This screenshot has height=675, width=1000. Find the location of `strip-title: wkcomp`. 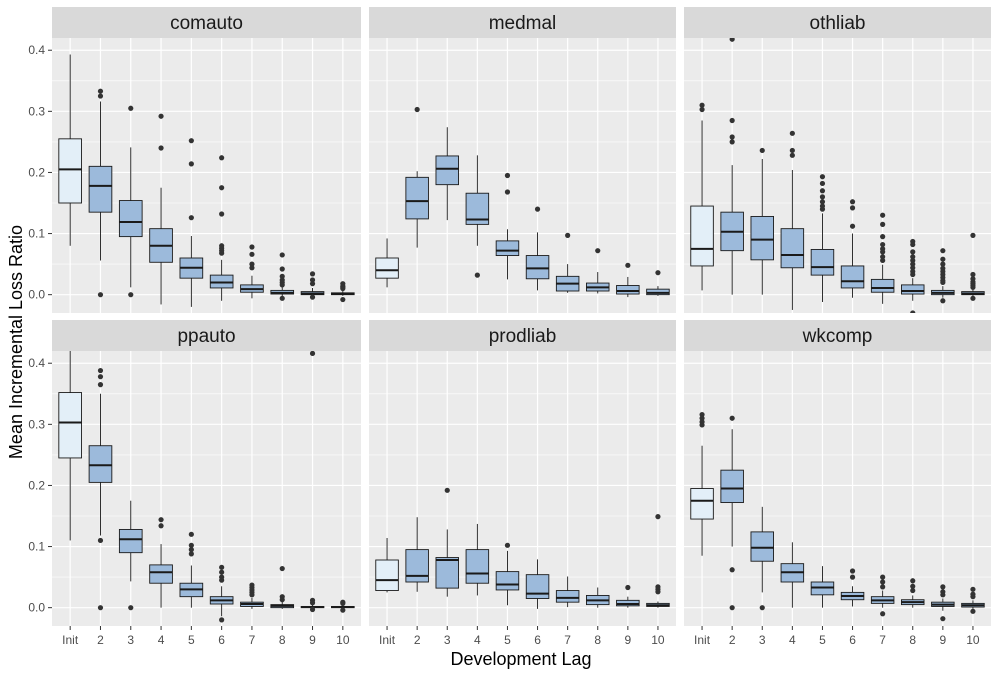

strip-title: wkcomp is located at coordinates (837, 336).